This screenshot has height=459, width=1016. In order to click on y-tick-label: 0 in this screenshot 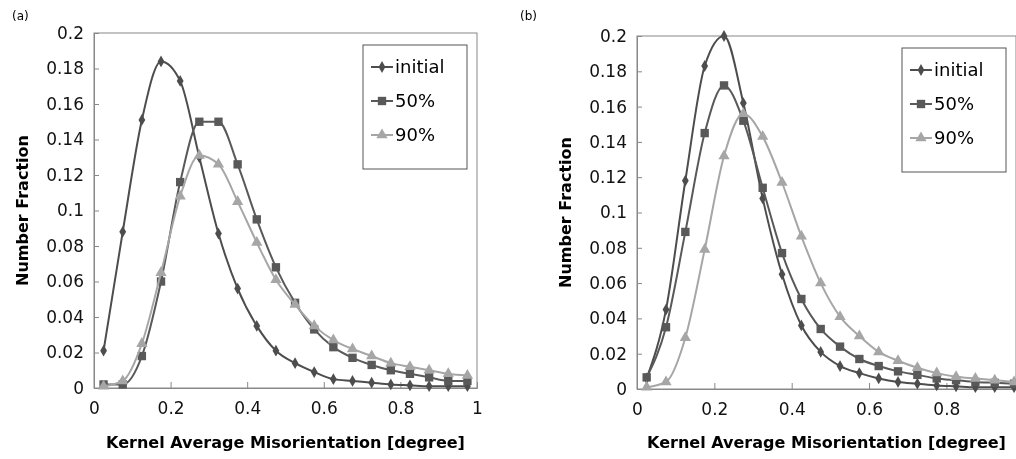, I will do `click(78, 387)`.